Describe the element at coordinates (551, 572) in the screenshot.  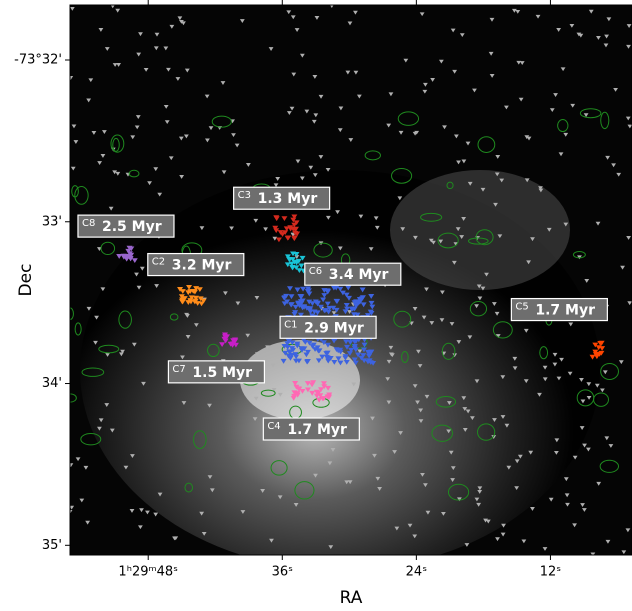
I see `x-tick-label: 12ˢ` at that location.